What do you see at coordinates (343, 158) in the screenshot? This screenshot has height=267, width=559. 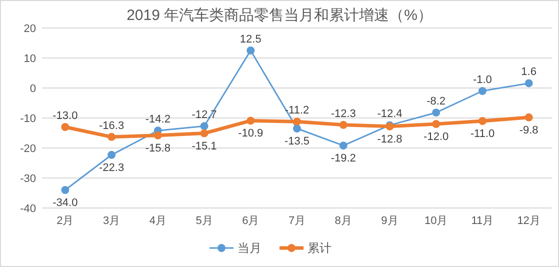 I see `data-label: -19.2` at bounding box center [343, 158].